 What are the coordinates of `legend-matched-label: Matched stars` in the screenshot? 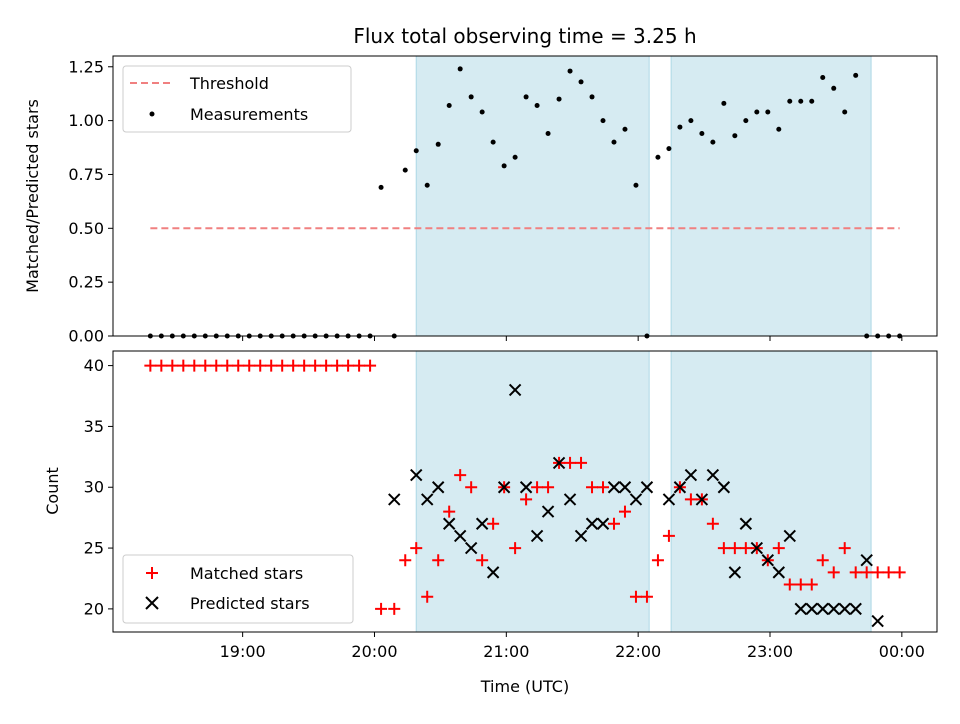 It's located at (246, 573).